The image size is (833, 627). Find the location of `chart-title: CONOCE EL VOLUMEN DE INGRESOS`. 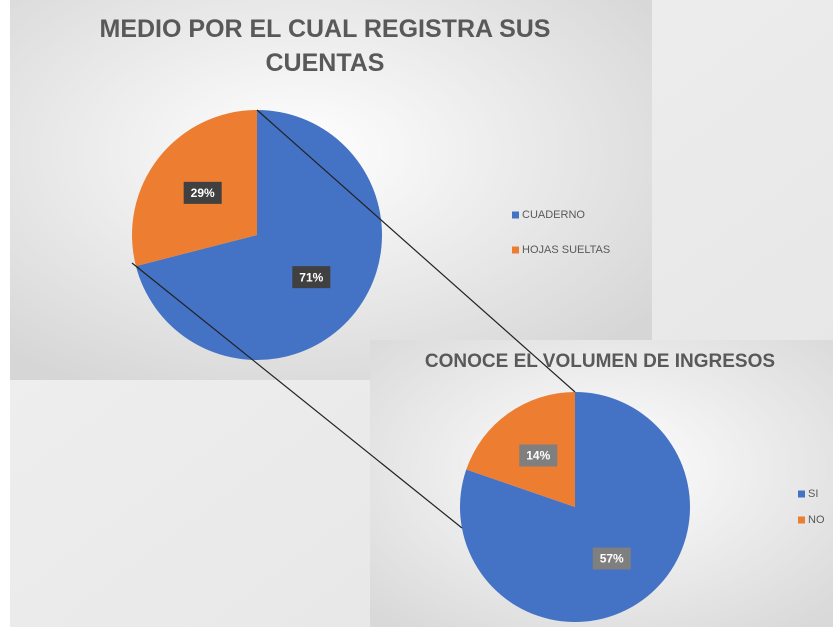

chart-title: CONOCE EL VOLUMEN DE INGRESOS is located at coordinates (600, 361).